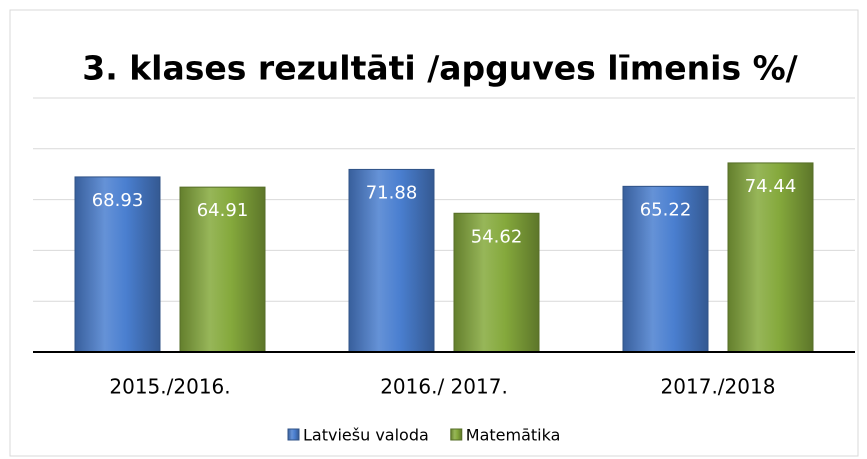 This screenshot has width=867, height=459. What do you see at coordinates (497, 236) in the screenshot?
I see `data-label: 54.62` at bounding box center [497, 236].